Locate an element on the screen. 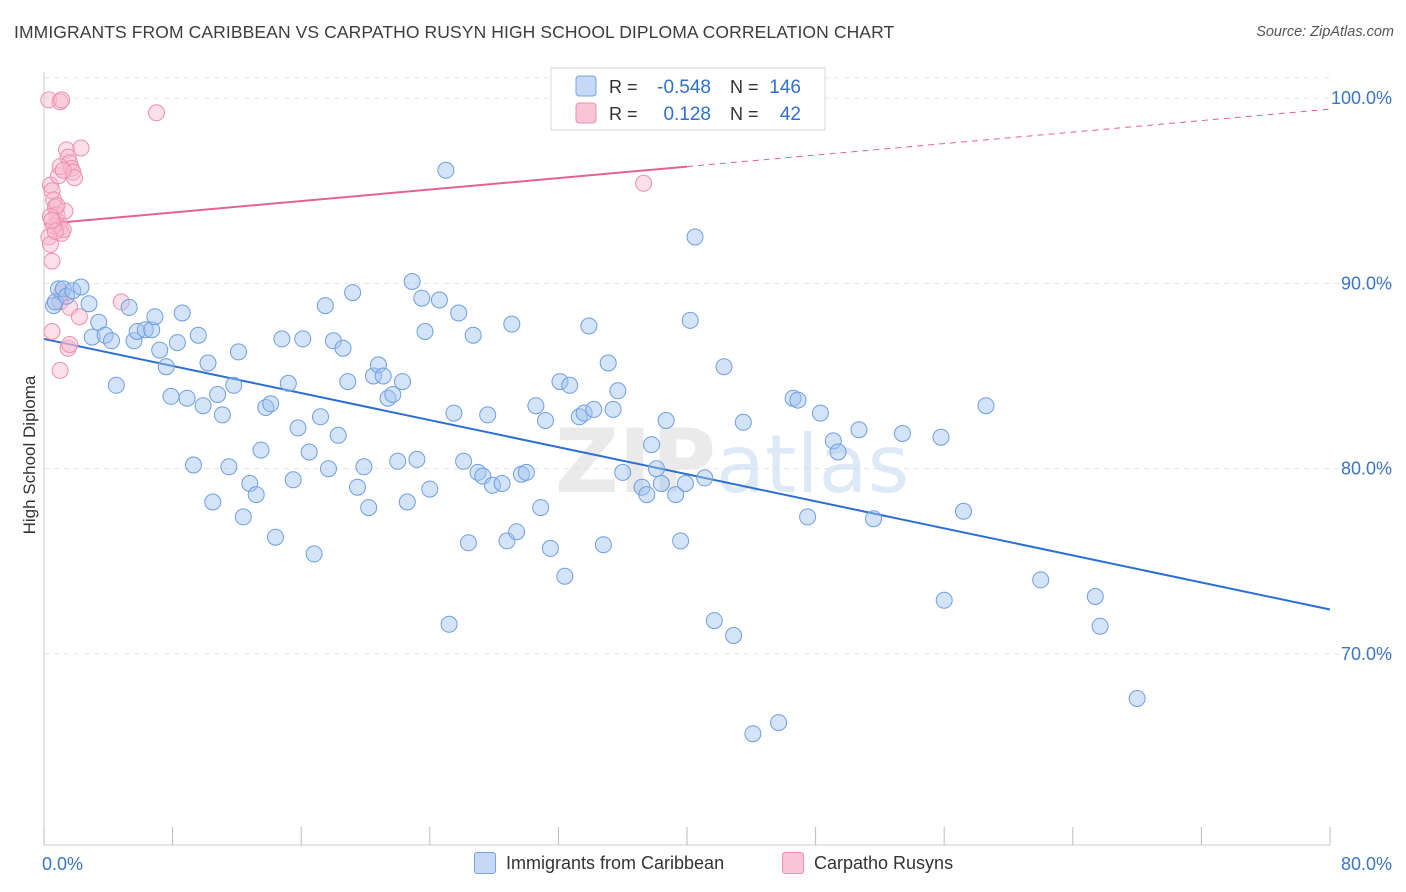 This screenshot has width=1406, height=892. legend-r-value-caribbean: -0.548 is located at coordinates (684, 87).